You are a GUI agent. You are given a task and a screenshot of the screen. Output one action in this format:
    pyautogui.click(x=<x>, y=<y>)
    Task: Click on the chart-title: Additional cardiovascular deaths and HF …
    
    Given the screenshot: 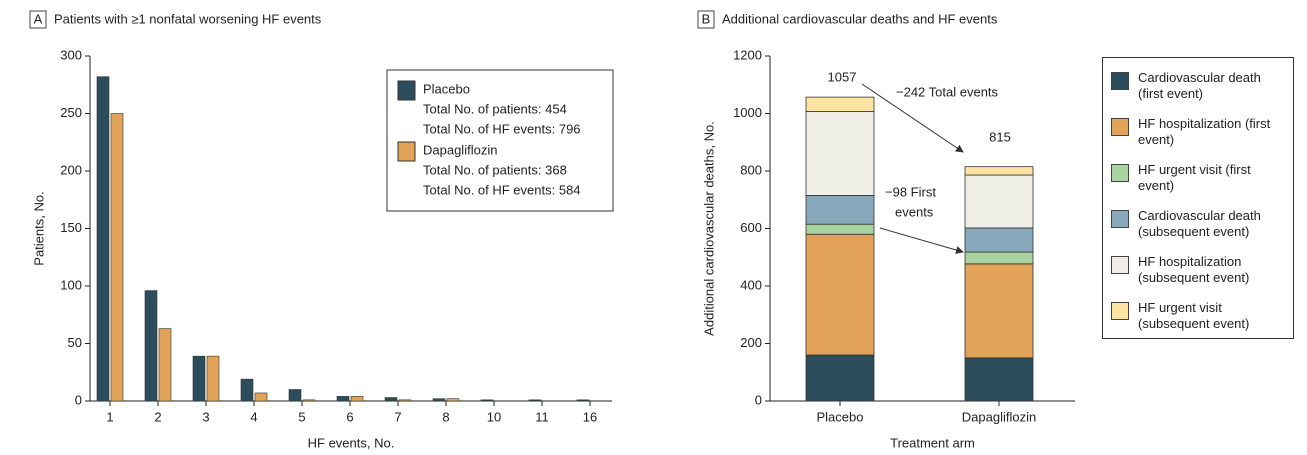 What is the action you would take?
    pyautogui.click(x=860, y=18)
    